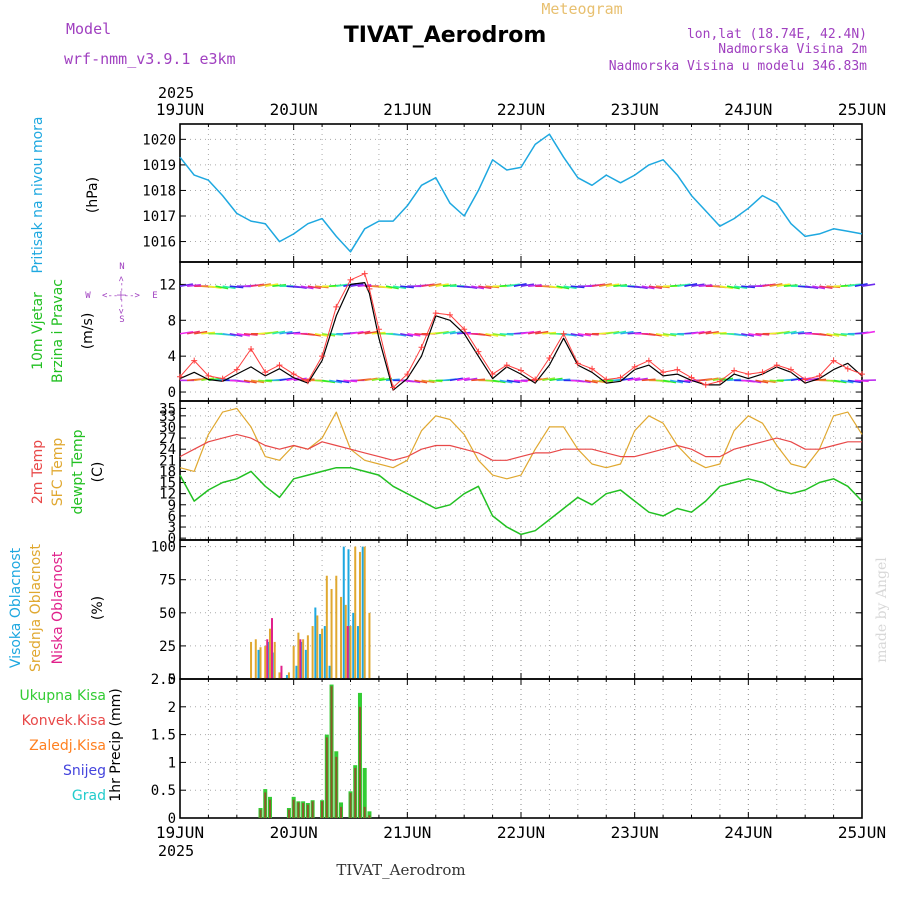 The image size is (900, 904). I want to click on model-label: Model, so click(88, 29).